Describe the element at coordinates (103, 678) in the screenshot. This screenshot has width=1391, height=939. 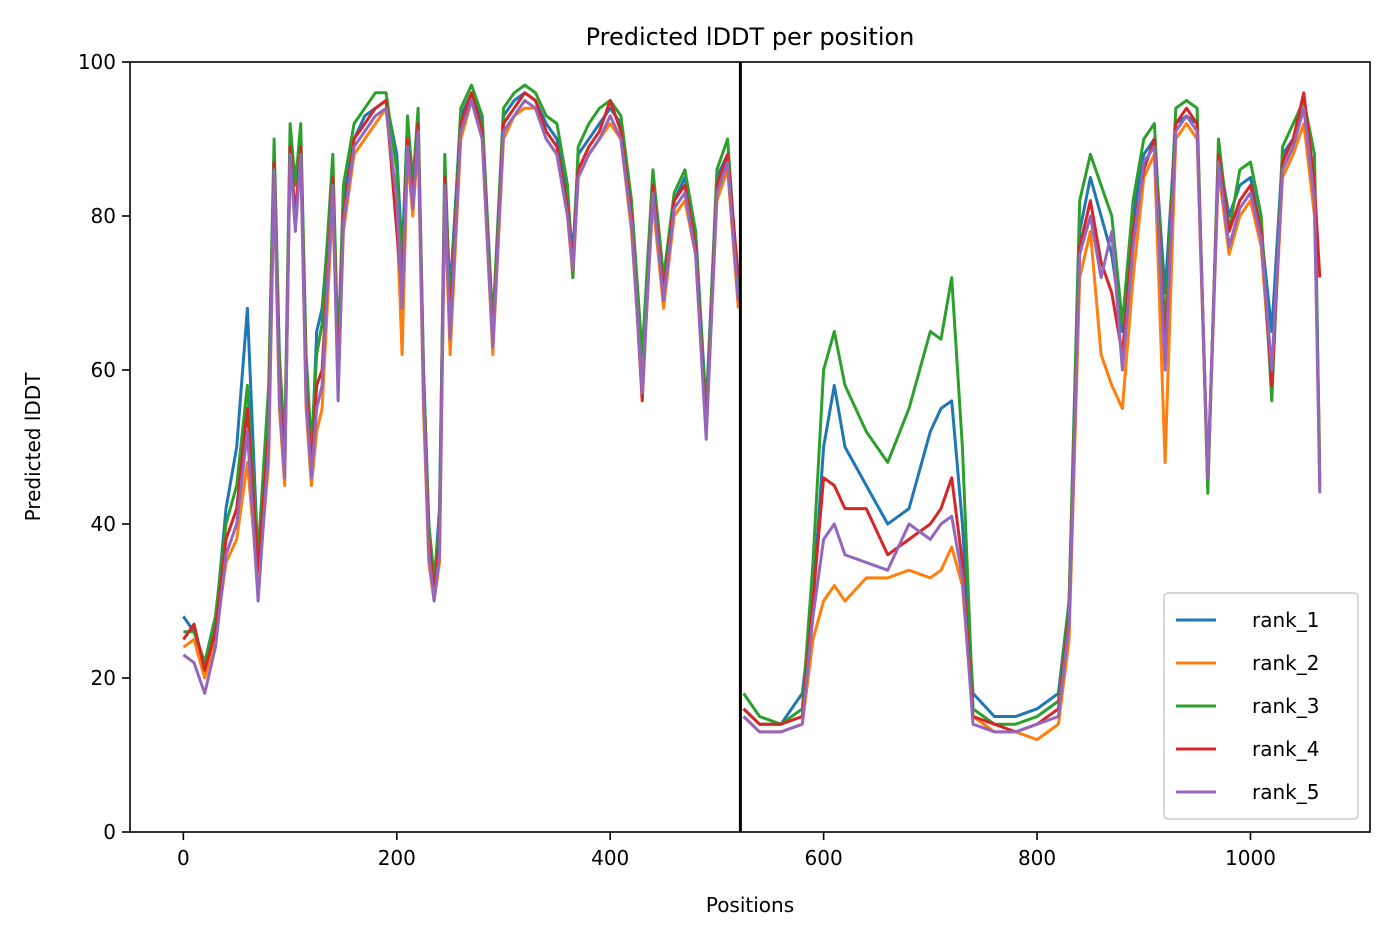
I see `y-tick-label: 20` at that location.